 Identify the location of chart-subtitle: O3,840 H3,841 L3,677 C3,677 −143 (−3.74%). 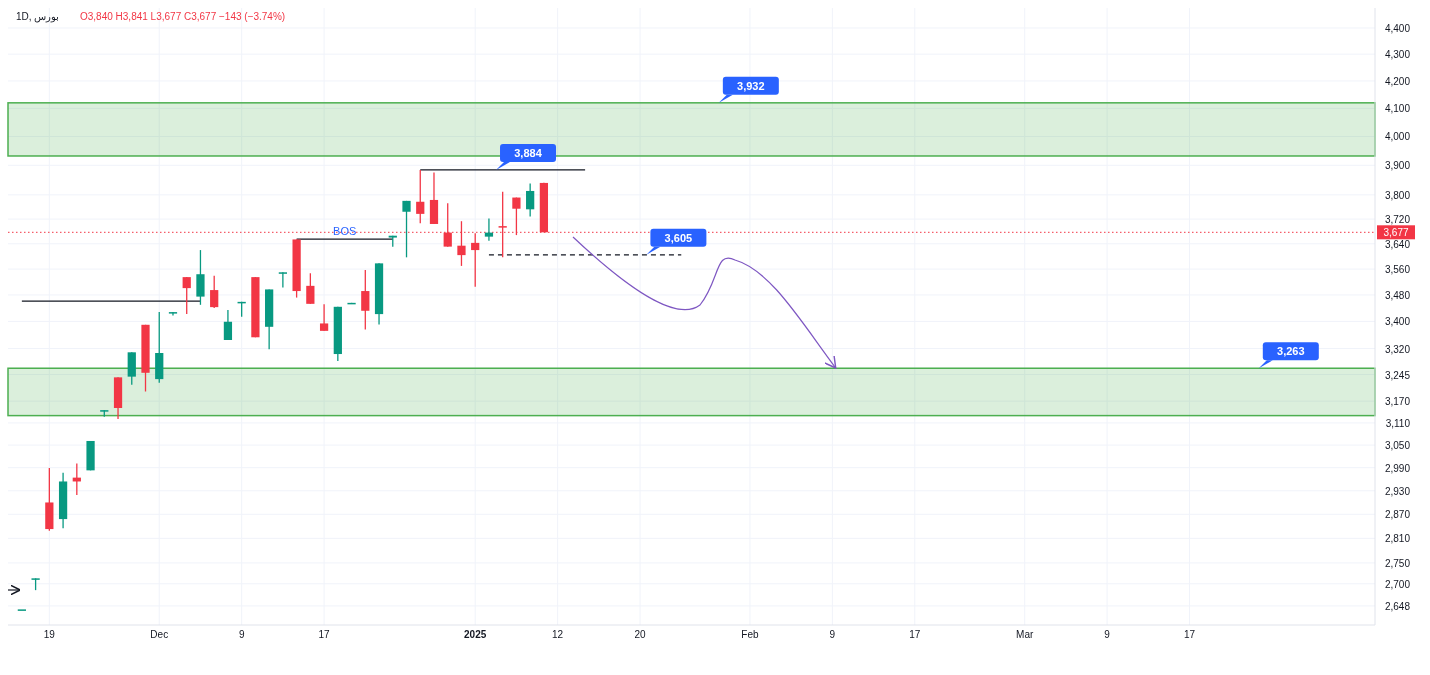
(183, 16).